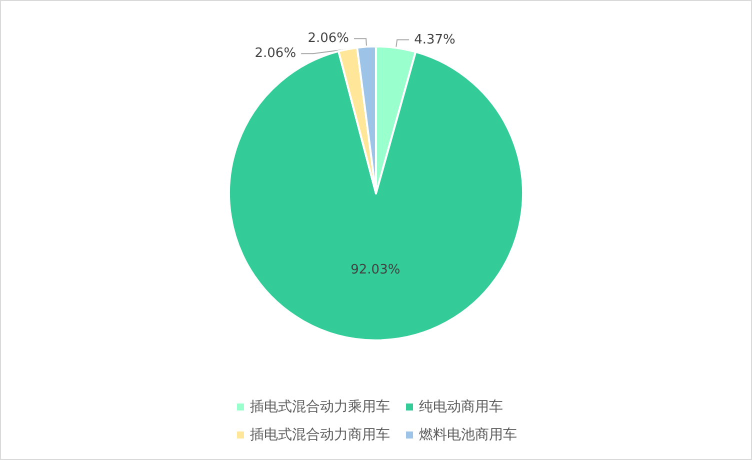  Describe the element at coordinates (468, 435) in the screenshot. I see `legend-label: 燃料电池商用车` at that location.